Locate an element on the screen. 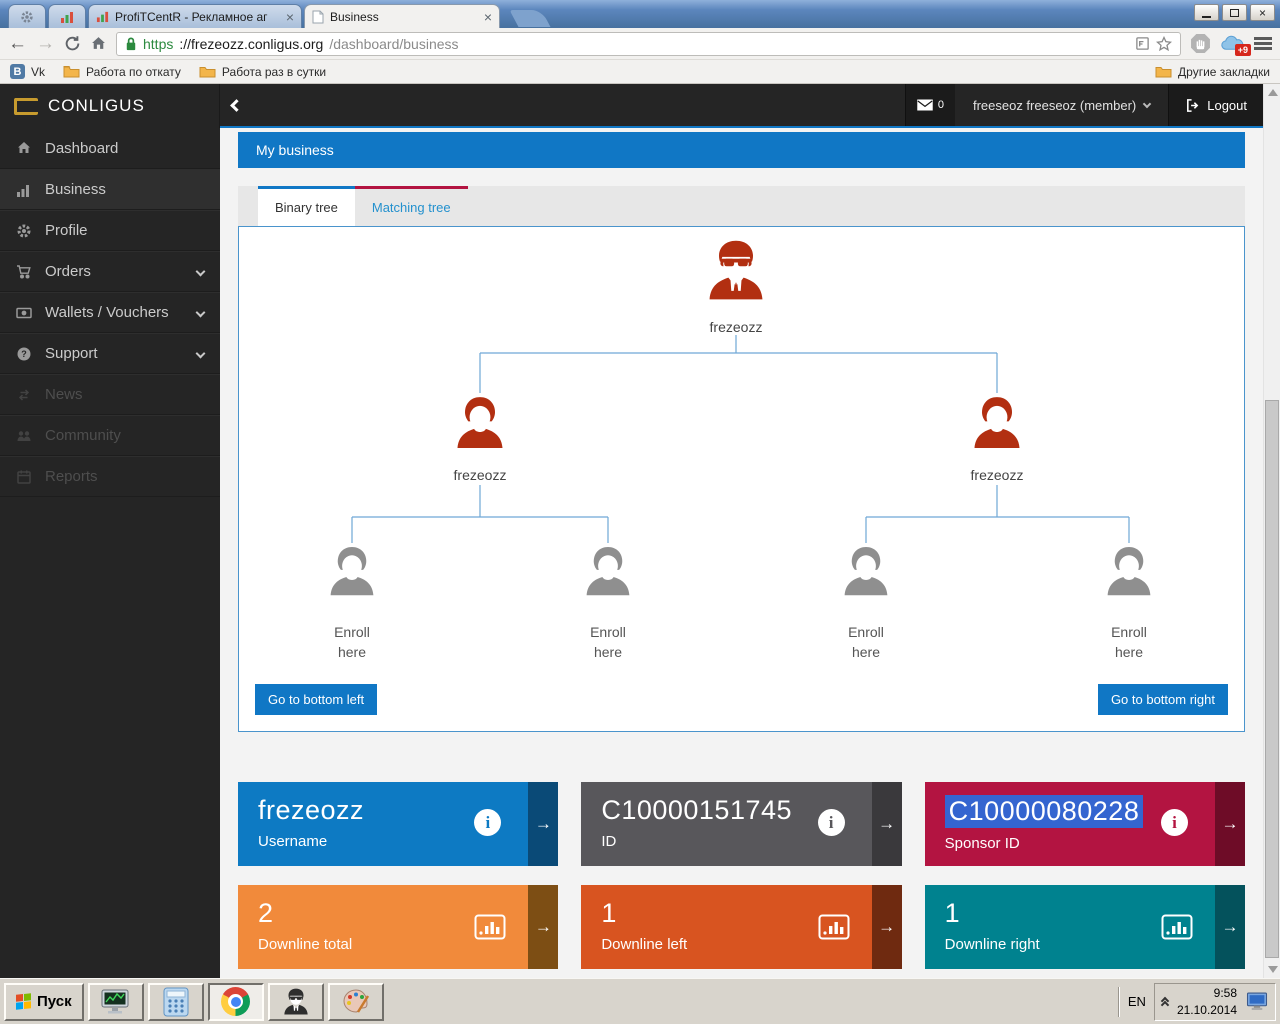 The width and height of the screenshot is (1280, 1024). forward-button: → is located at coordinates (45, 43).